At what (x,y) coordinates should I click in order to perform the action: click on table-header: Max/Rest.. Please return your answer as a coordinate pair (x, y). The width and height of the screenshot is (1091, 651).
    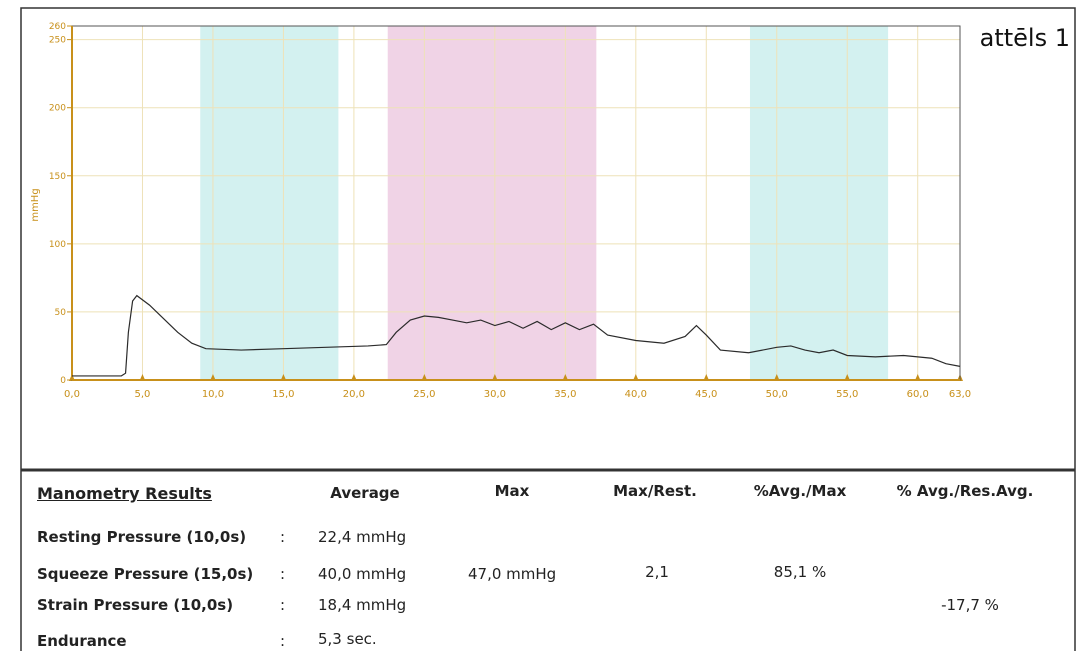
    Looking at the image, I should click on (655, 491).